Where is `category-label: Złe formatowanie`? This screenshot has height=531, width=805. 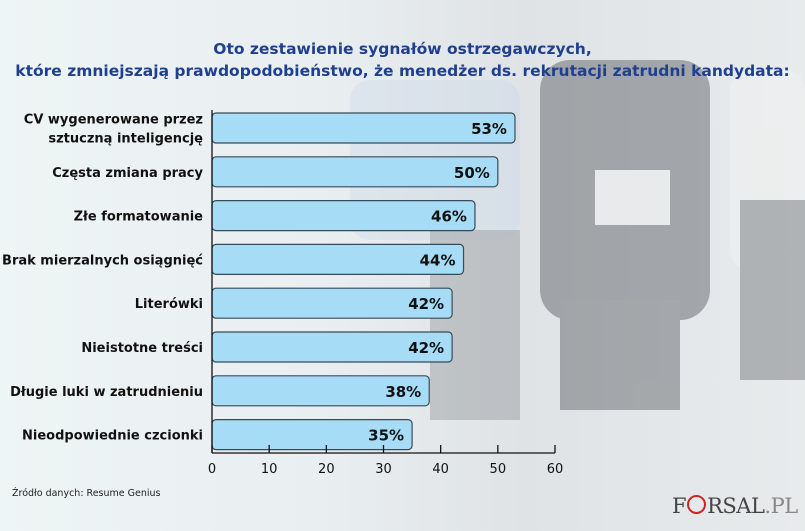
category-label: Złe formatowanie is located at coordinates (139, 217).